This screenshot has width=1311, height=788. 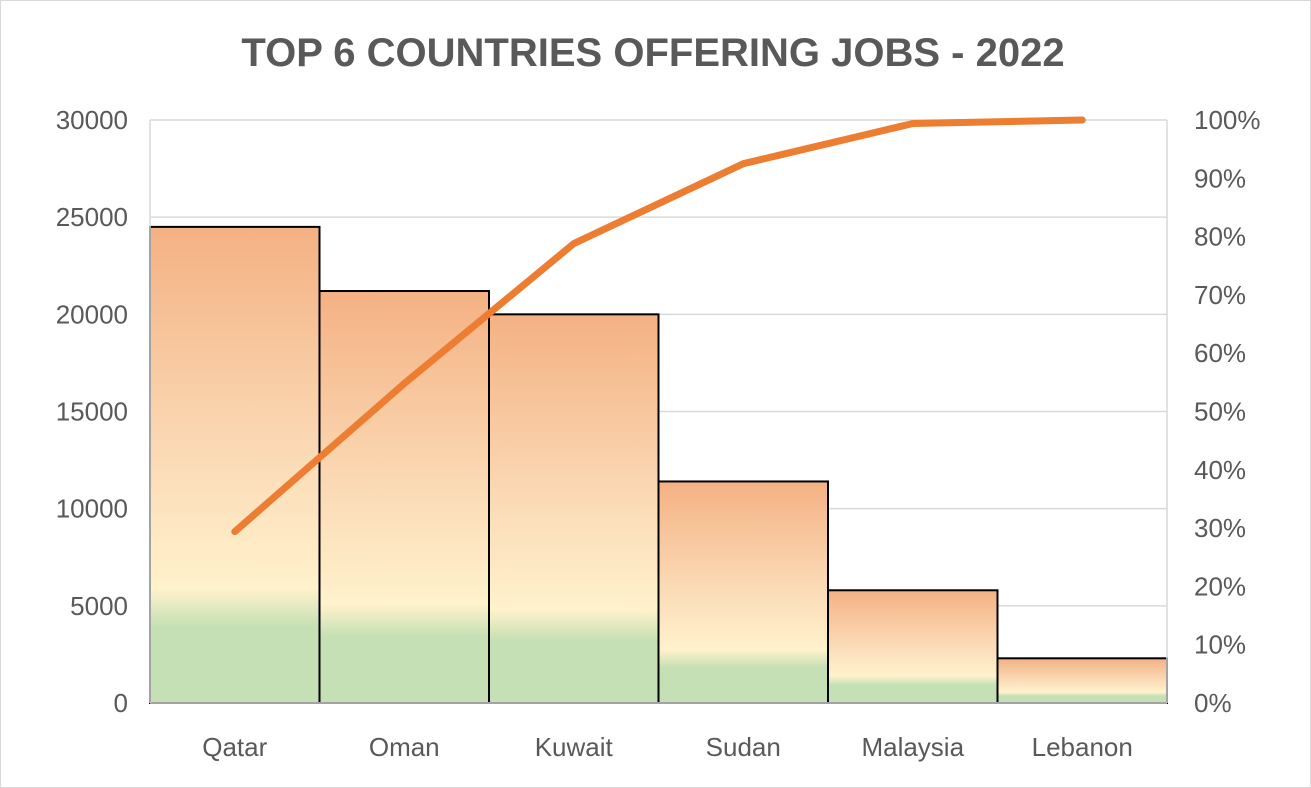 I want to click on x-tick-label: Oman, so click(x=404, y=747).